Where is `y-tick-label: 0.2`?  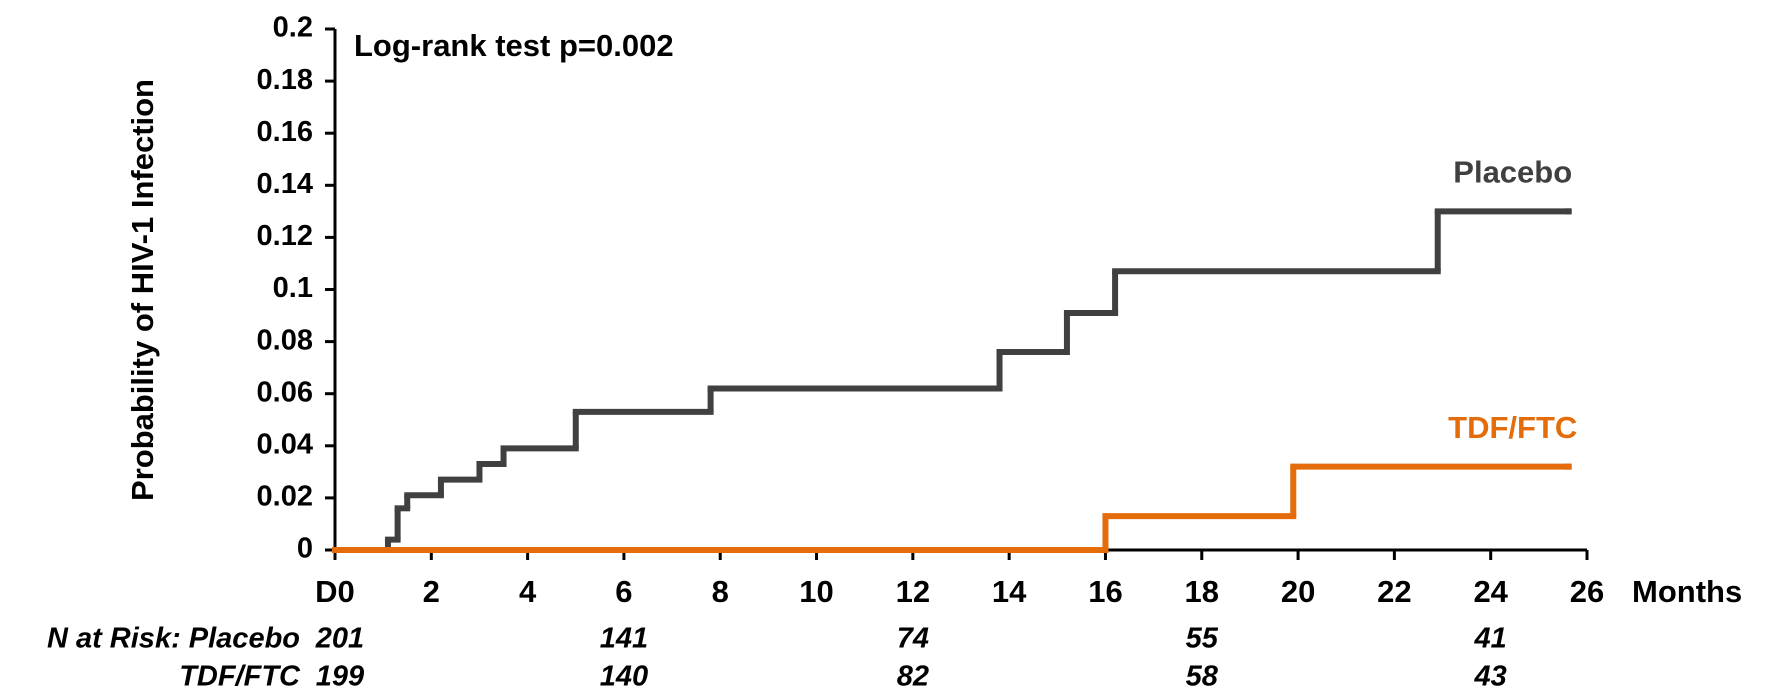
y-tick-label: 0.2 is located at coordinates (293, 28).